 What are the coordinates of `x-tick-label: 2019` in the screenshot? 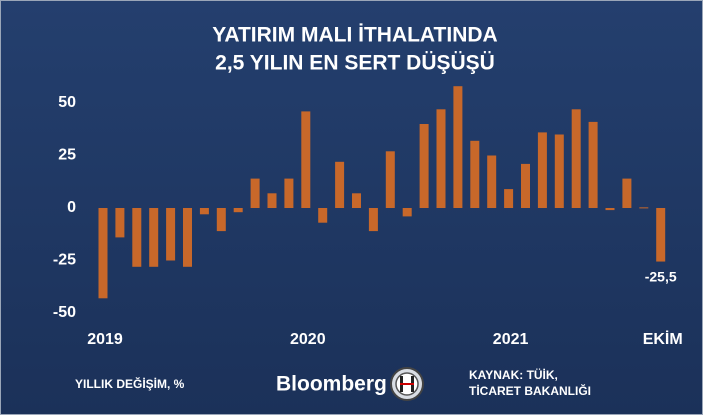 It's located at (105, 339).